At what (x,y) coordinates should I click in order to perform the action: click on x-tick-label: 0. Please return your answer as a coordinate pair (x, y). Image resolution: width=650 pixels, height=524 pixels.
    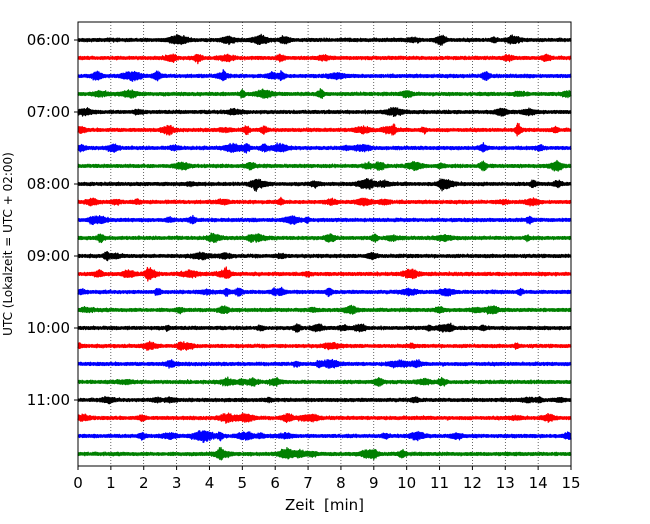
    Looking at the image, I should click on (78, 483).